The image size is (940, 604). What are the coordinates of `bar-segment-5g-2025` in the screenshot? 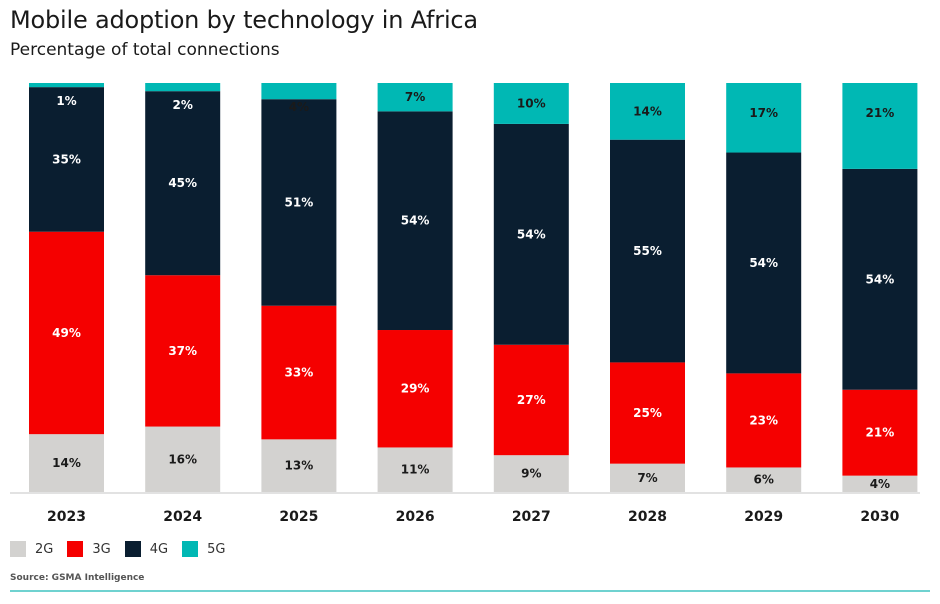 It's located at (299, 91).